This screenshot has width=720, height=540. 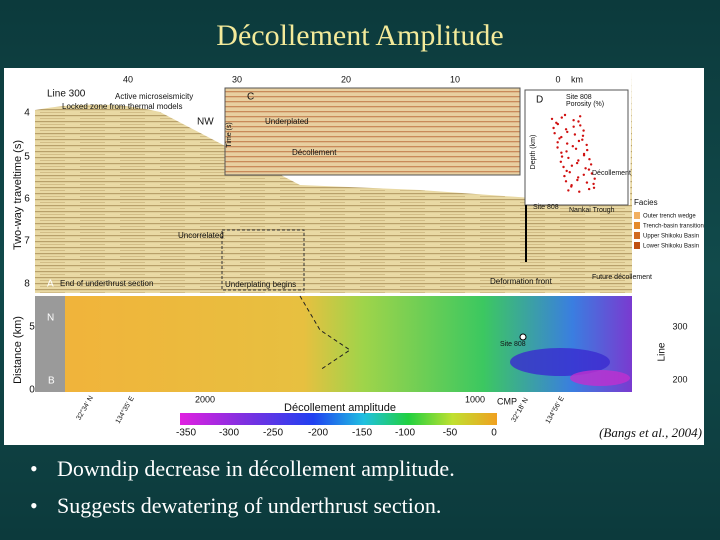 I want to click on figure-label: Upper Shikoku Basin, so click(x=671, y=237).